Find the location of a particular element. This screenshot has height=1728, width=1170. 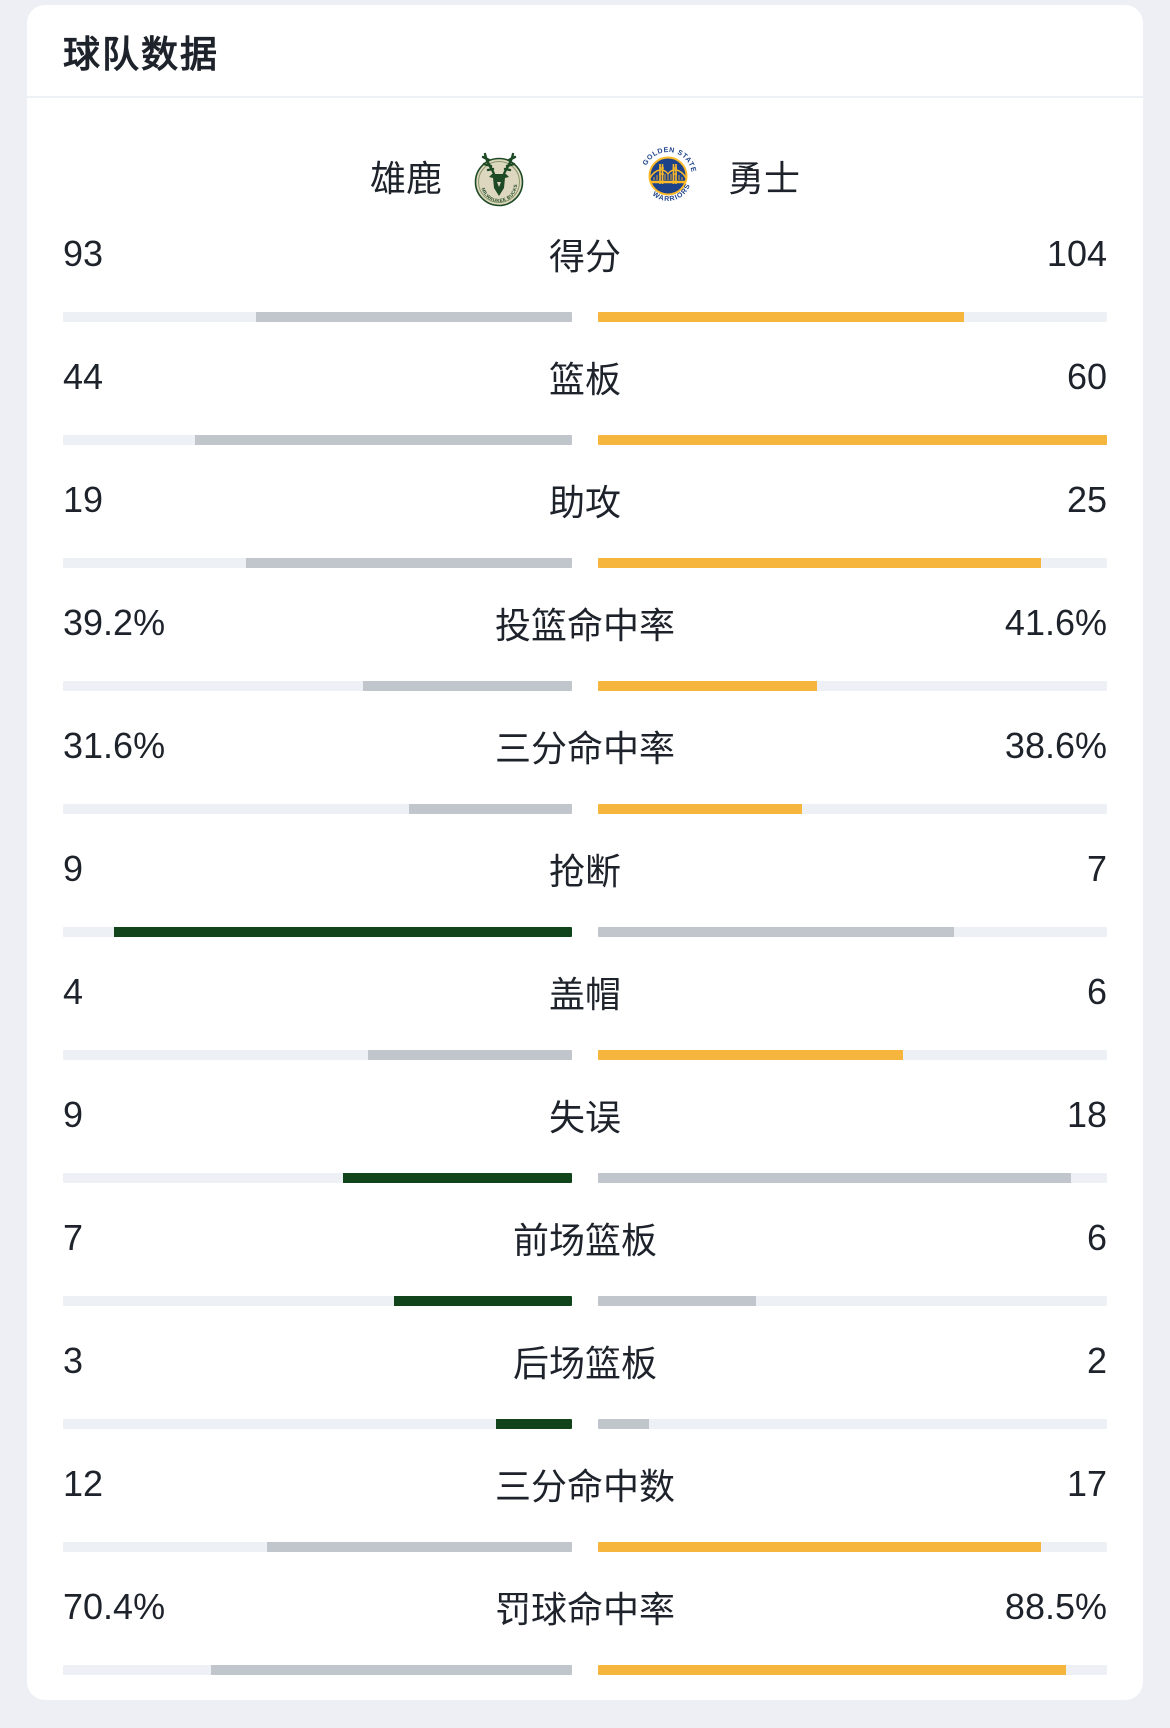

stat-label: 前场篮板 is located at coordinates (585, 1240).